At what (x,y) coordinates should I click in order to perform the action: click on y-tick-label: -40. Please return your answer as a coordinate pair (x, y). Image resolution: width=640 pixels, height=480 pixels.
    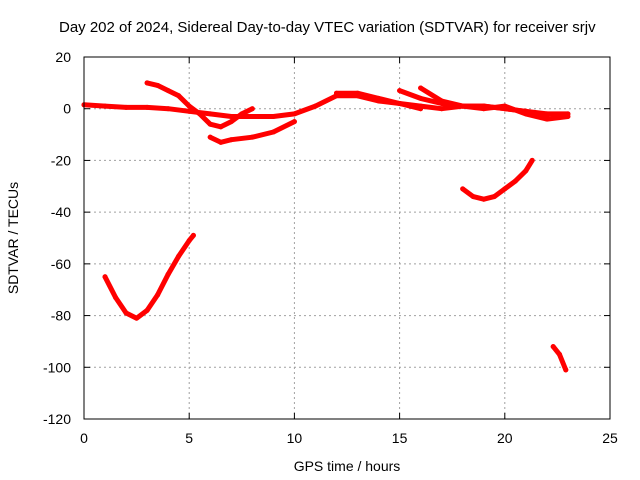
    Looking at the image, I should click on (61, 212).